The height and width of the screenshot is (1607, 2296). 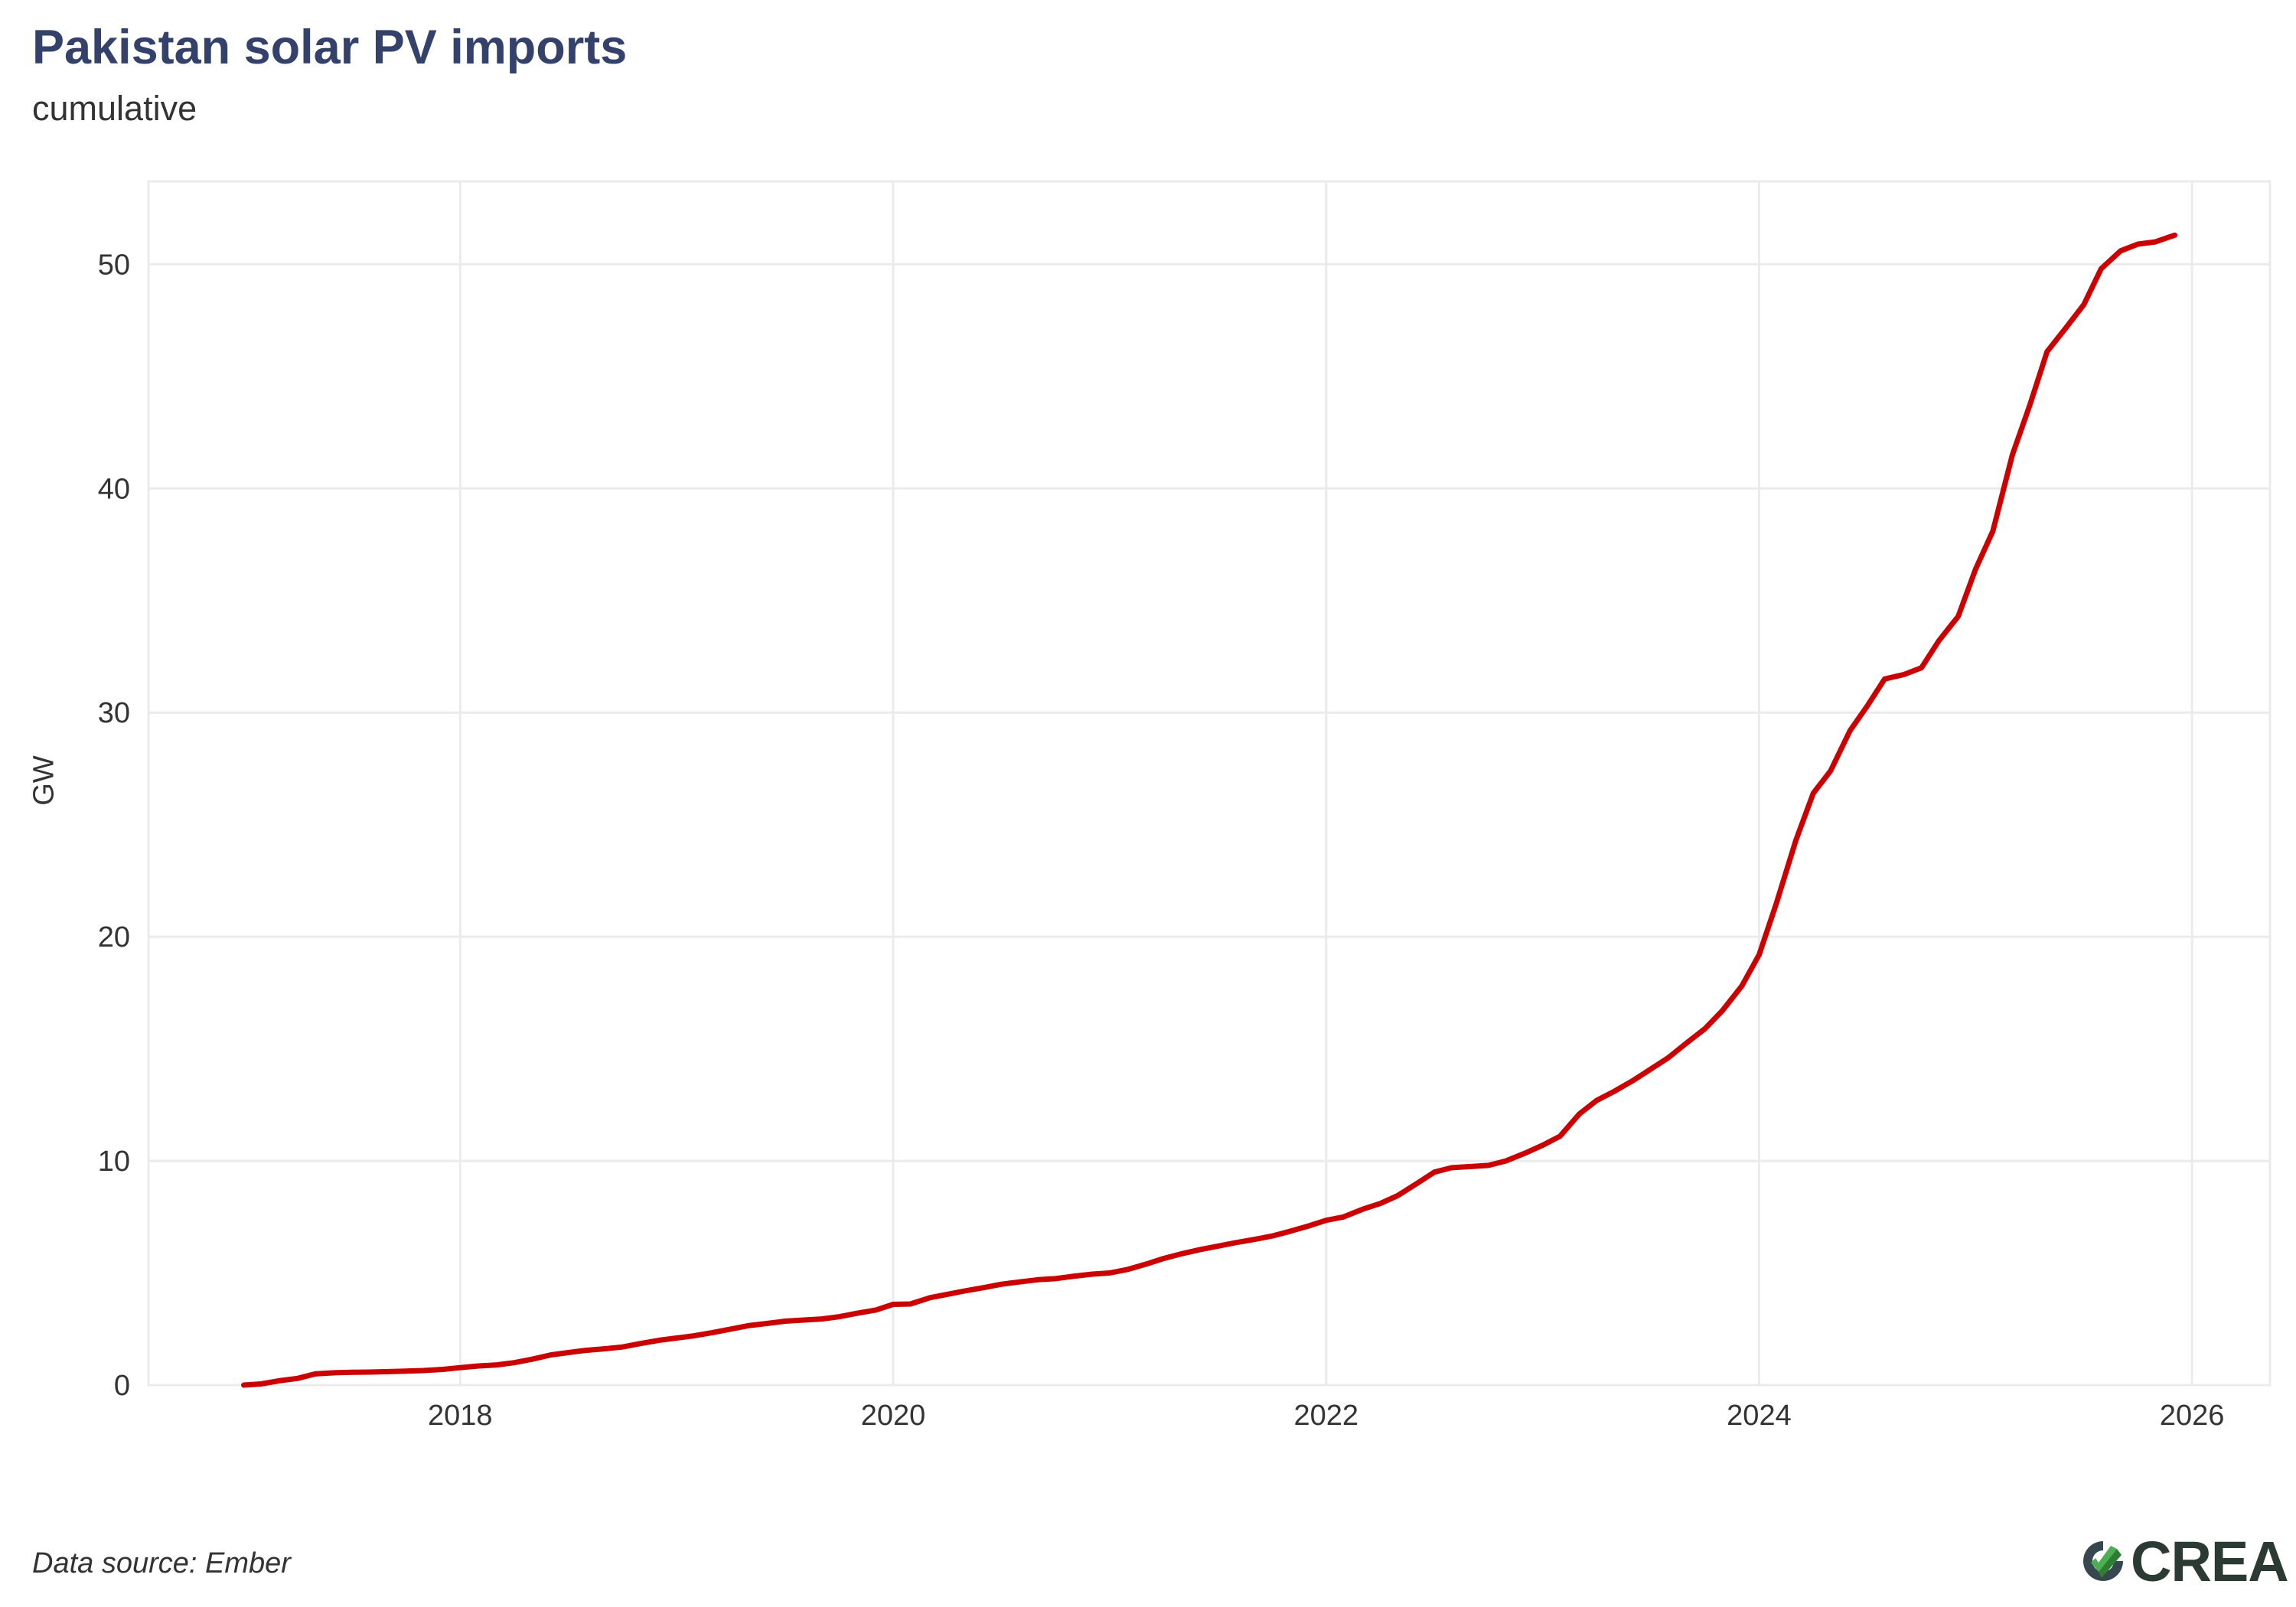 I want to click on x-tick-label: 2022, so click(x=1325, y=1416).